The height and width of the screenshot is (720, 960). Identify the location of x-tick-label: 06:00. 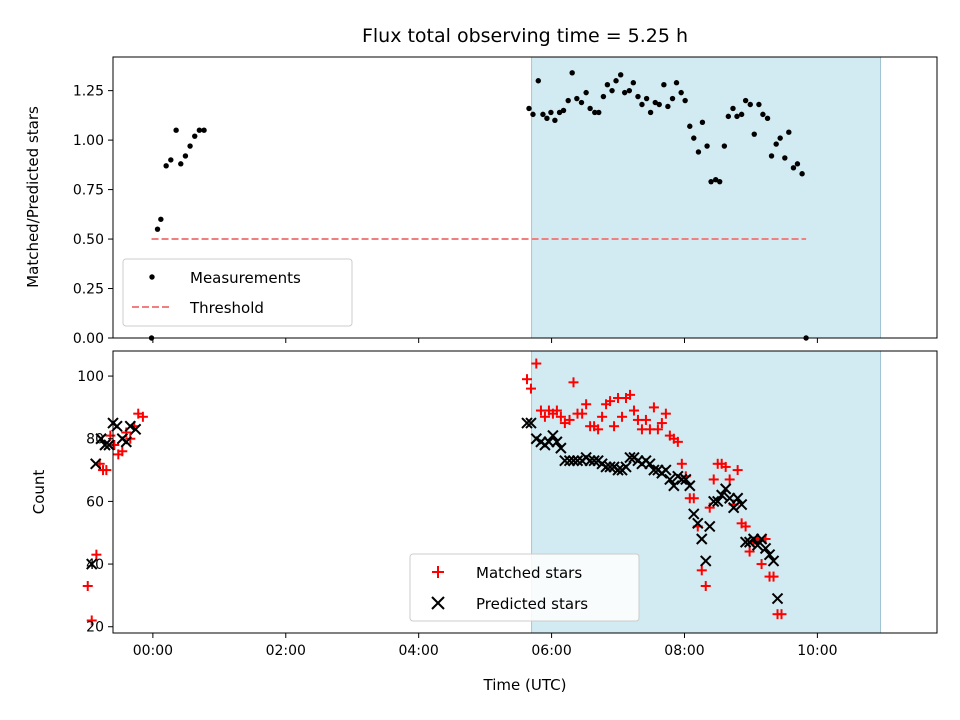
(551, 651).